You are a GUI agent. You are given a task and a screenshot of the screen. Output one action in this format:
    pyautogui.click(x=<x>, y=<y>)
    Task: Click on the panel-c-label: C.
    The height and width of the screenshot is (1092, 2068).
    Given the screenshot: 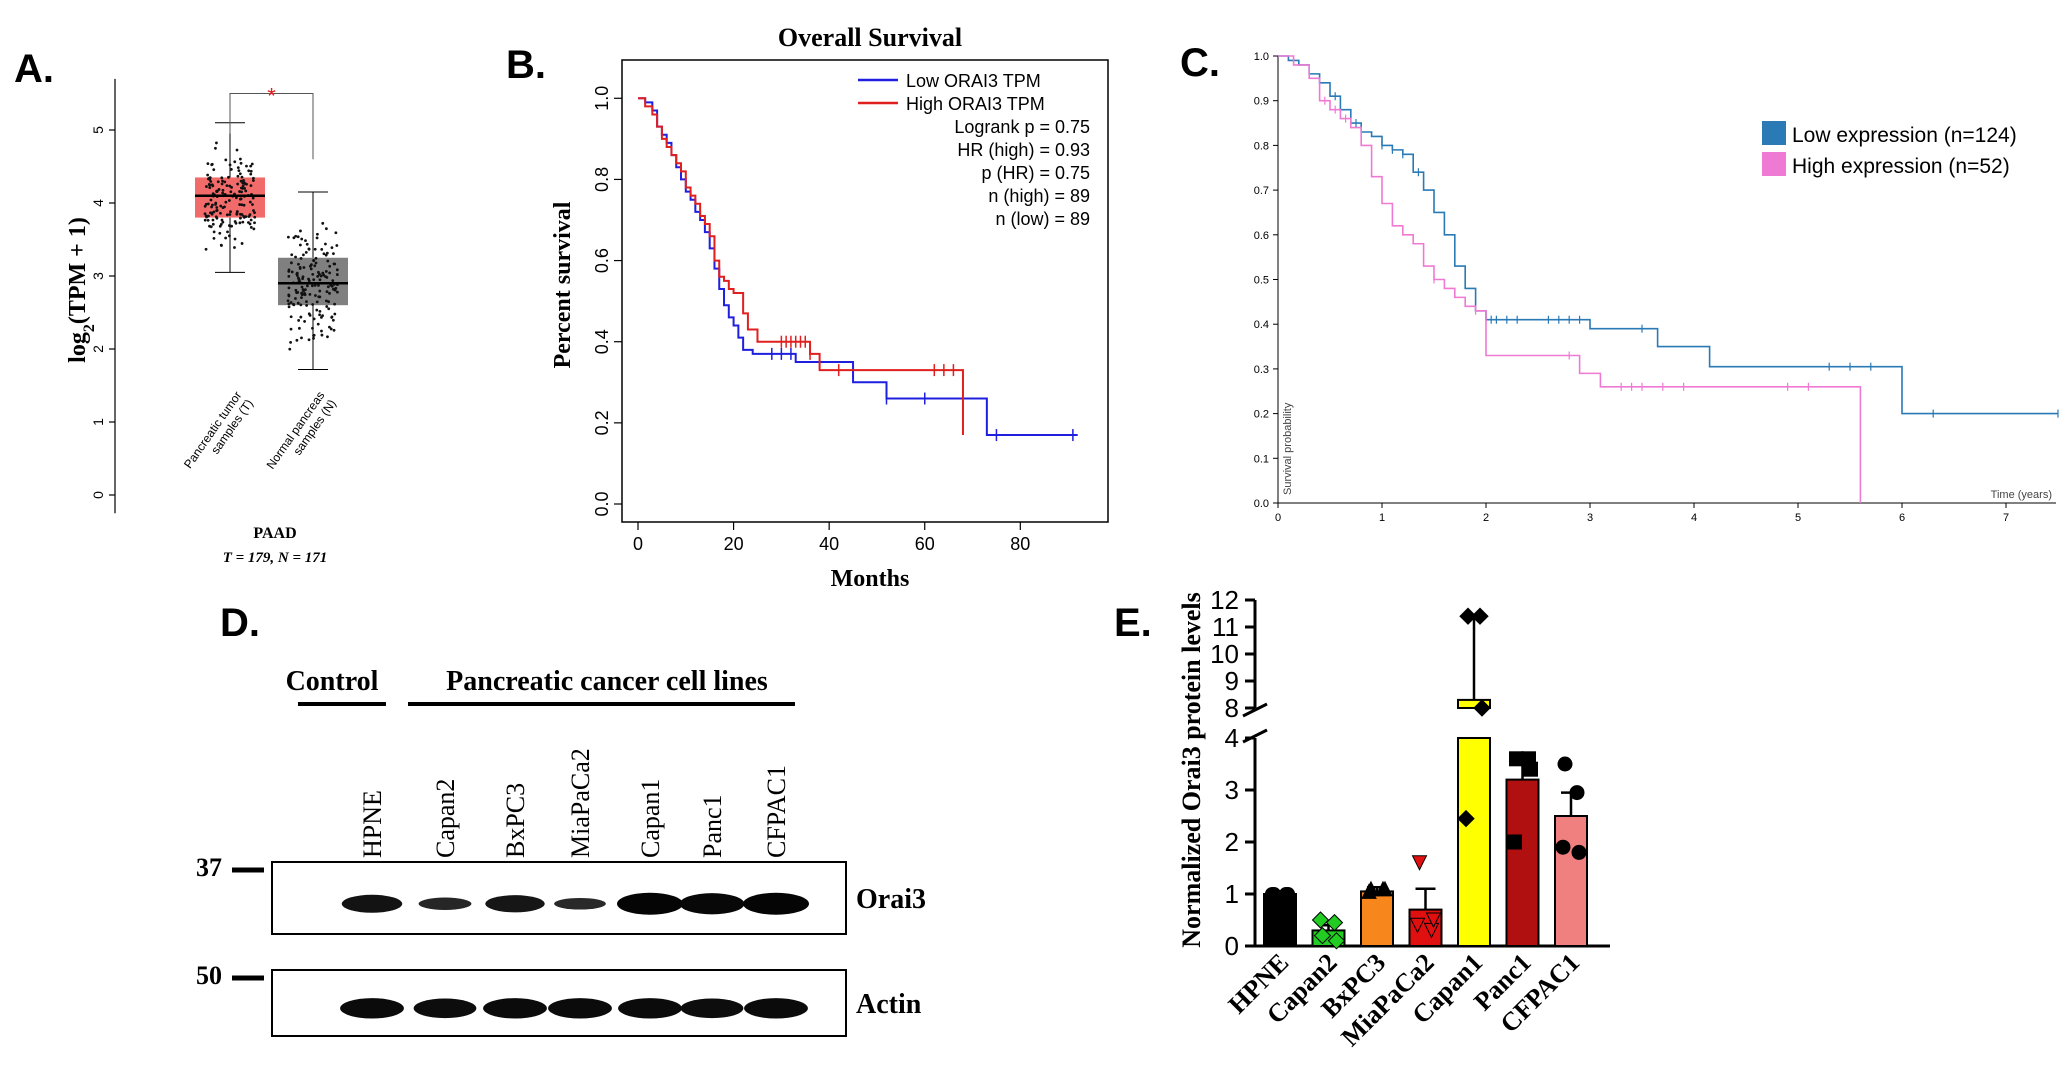 What is the action you would take?
    pyautogui.click(x=1200, y=63)
    